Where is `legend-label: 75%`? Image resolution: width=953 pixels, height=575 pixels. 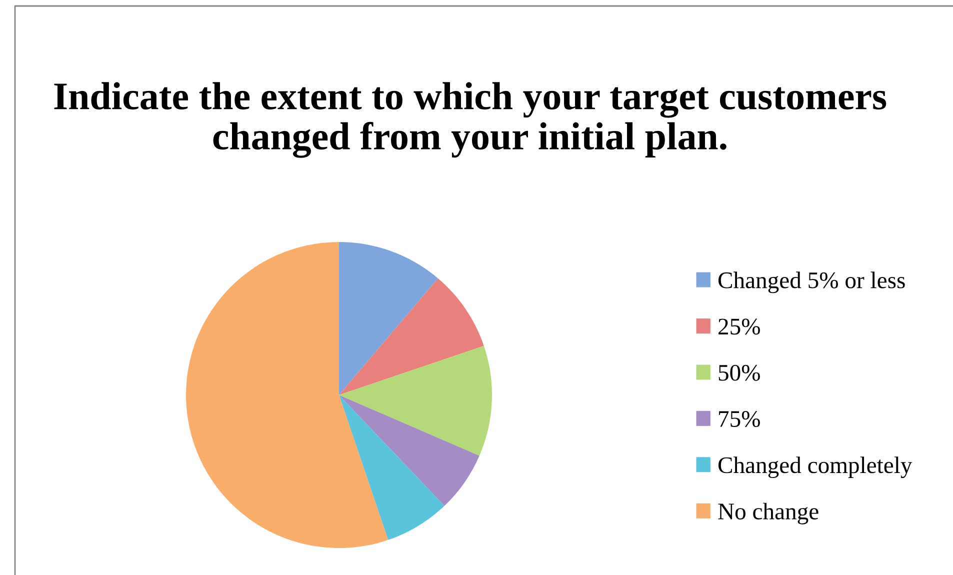 legend-label: 75% is located at coordinates (739, 419).